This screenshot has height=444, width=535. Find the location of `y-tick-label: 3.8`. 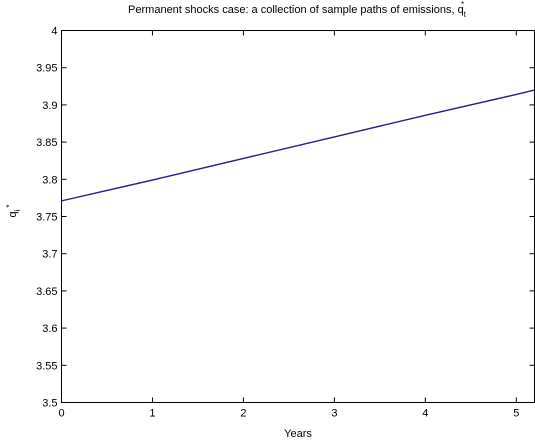

y-tick-label: 3.8 is located at coordinates (49, 180).